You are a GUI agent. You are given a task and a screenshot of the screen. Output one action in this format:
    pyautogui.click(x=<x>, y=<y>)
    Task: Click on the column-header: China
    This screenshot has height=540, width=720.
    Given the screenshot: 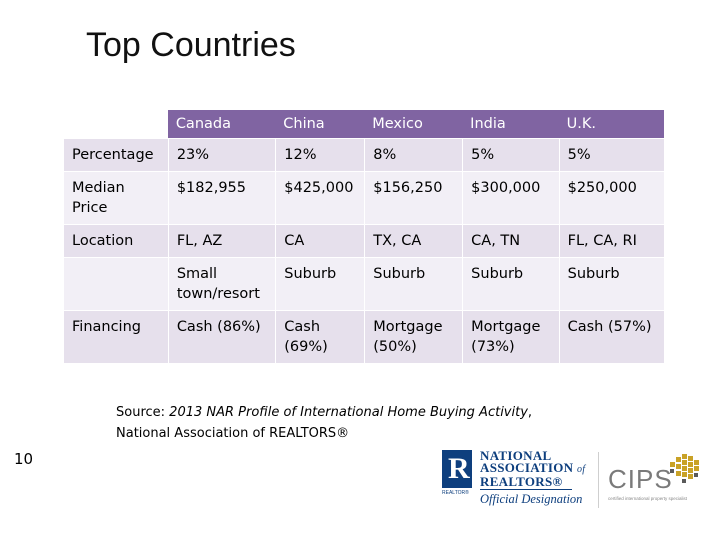 What is the action you would take?
    pyautogui.click(x=320, y=124)
    